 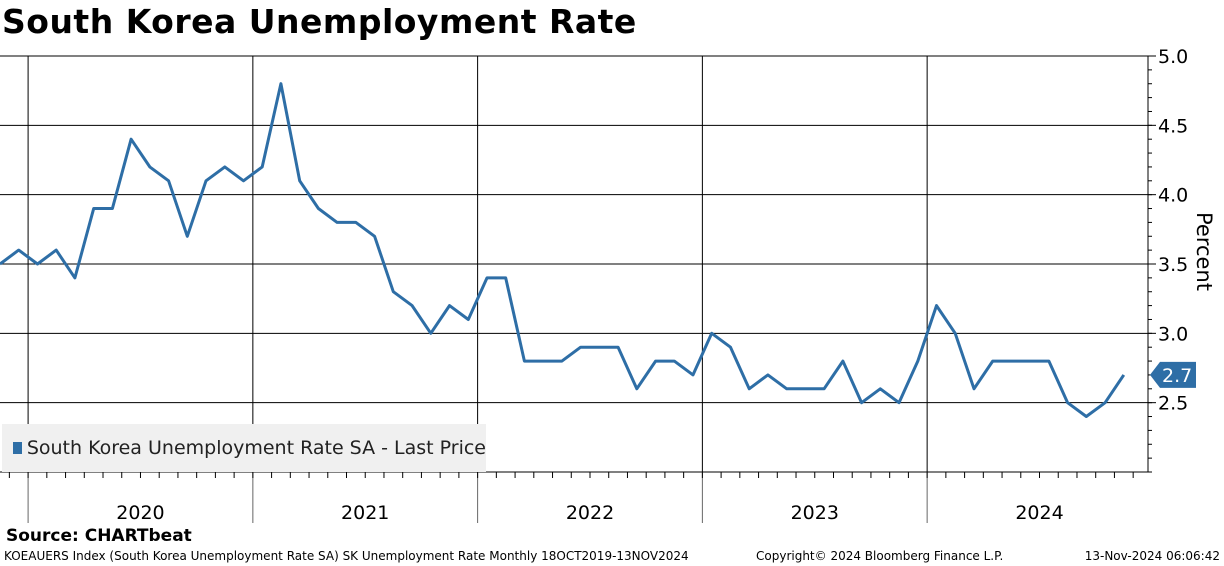 I want to click on y-axis: 5.0 4.5 4.0 3.5 3.0 2.5, so click(x=1167, y=259).